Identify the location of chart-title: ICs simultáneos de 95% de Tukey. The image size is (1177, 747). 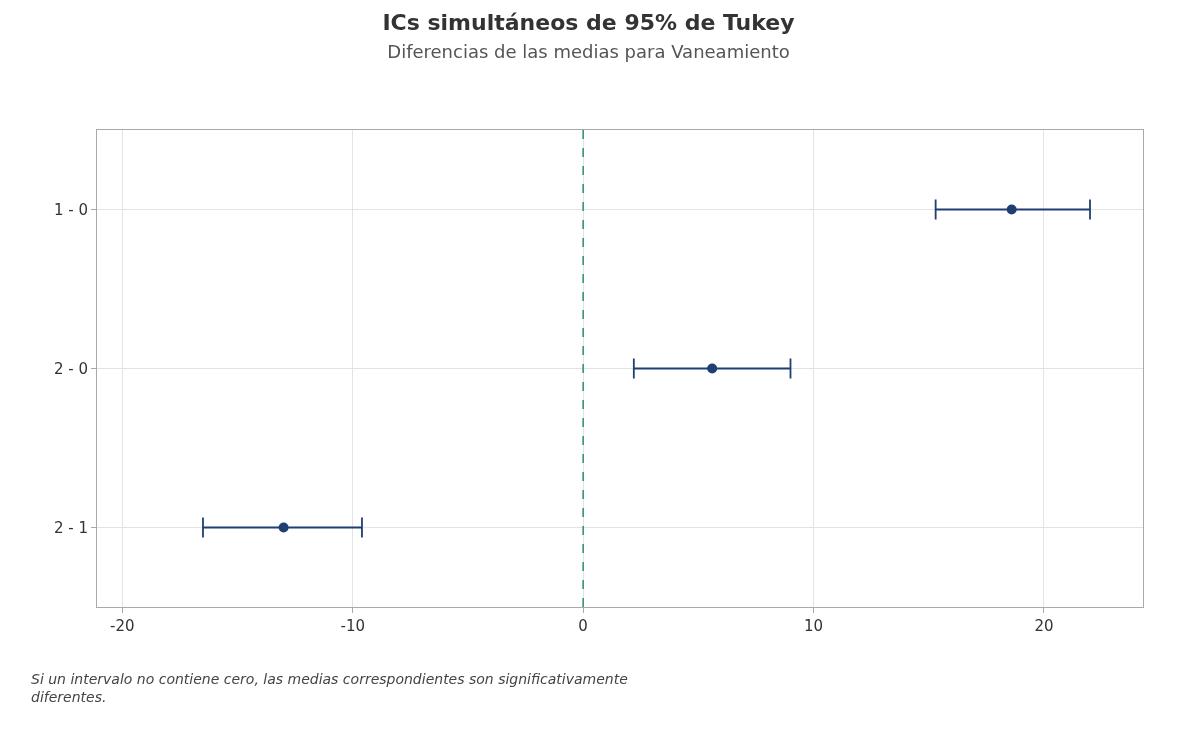
(588, 22).